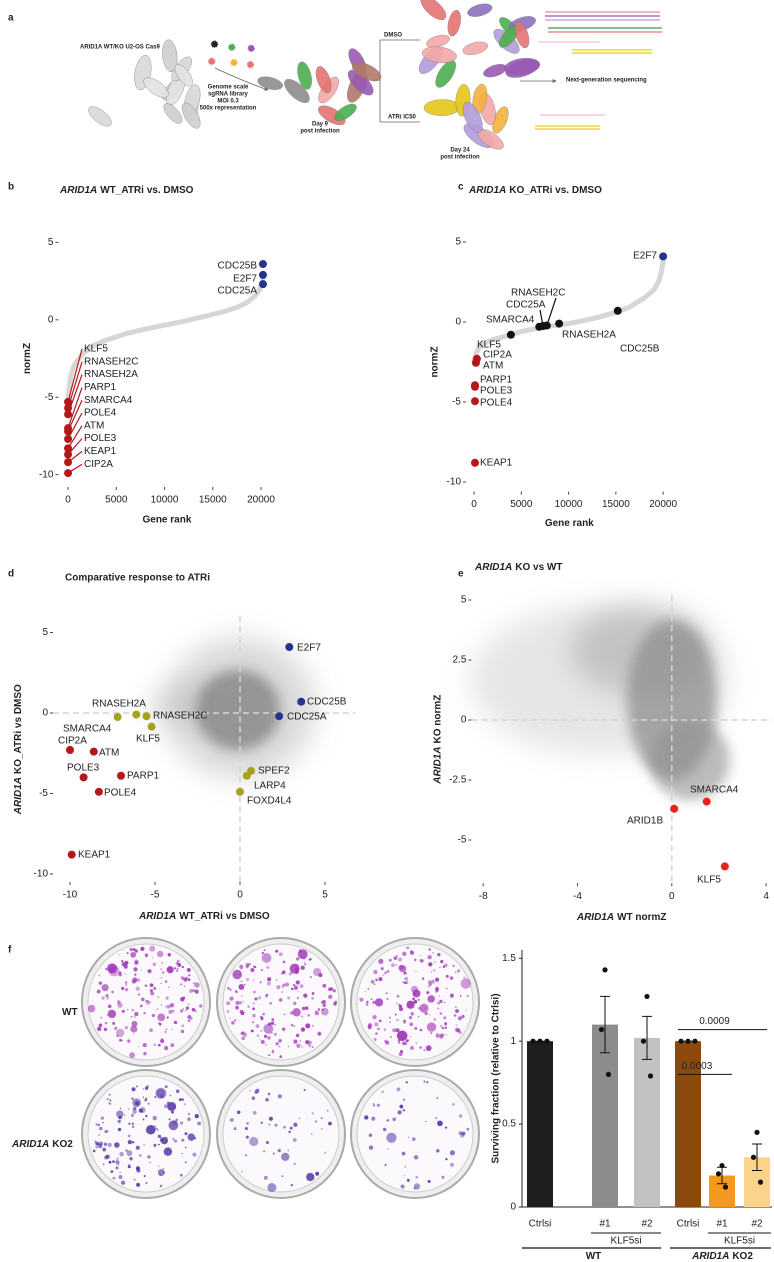 The width and height of the screenshot is (774, 1262). What do you see at coordinates (96, 349) in the screenshot?
I see `point-label: KLF5` at bounding box center [96, 349].